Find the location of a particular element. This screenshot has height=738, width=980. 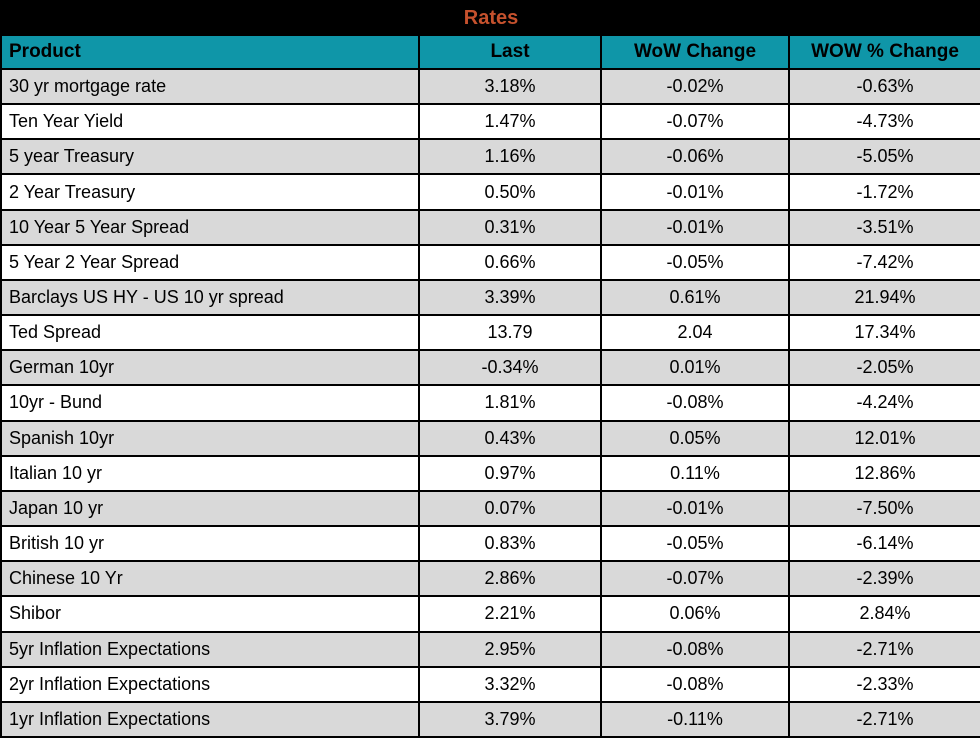

value-cell: 3.32% is located at coordinates (510, 684).